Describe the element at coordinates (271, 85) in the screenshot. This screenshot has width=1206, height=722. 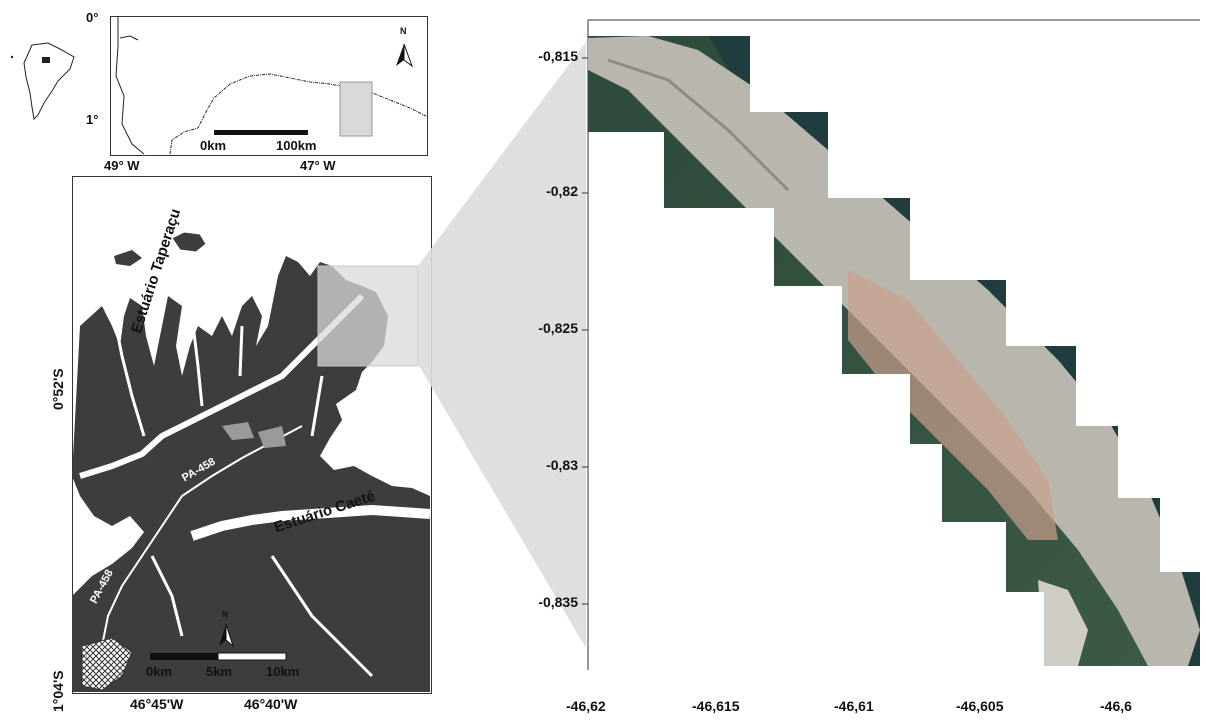
I see `top-inset-coastline` at that location.